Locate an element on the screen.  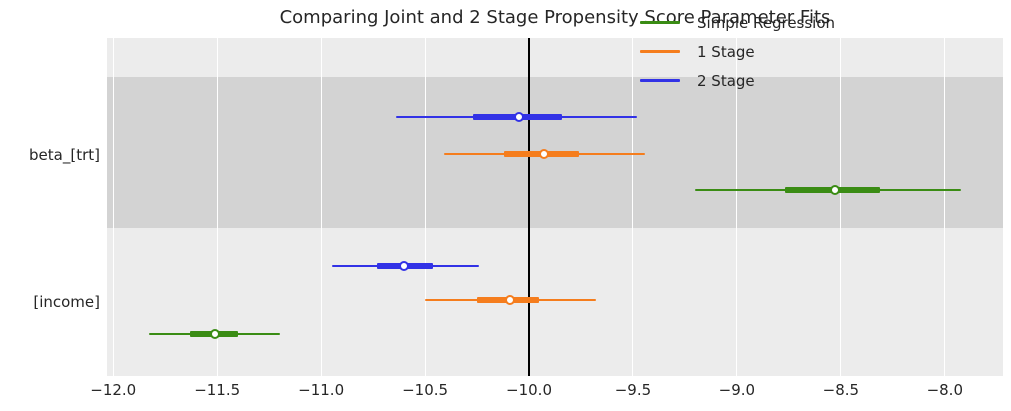
x-tick-label: −9.5 is located at coordinates (633, 390).